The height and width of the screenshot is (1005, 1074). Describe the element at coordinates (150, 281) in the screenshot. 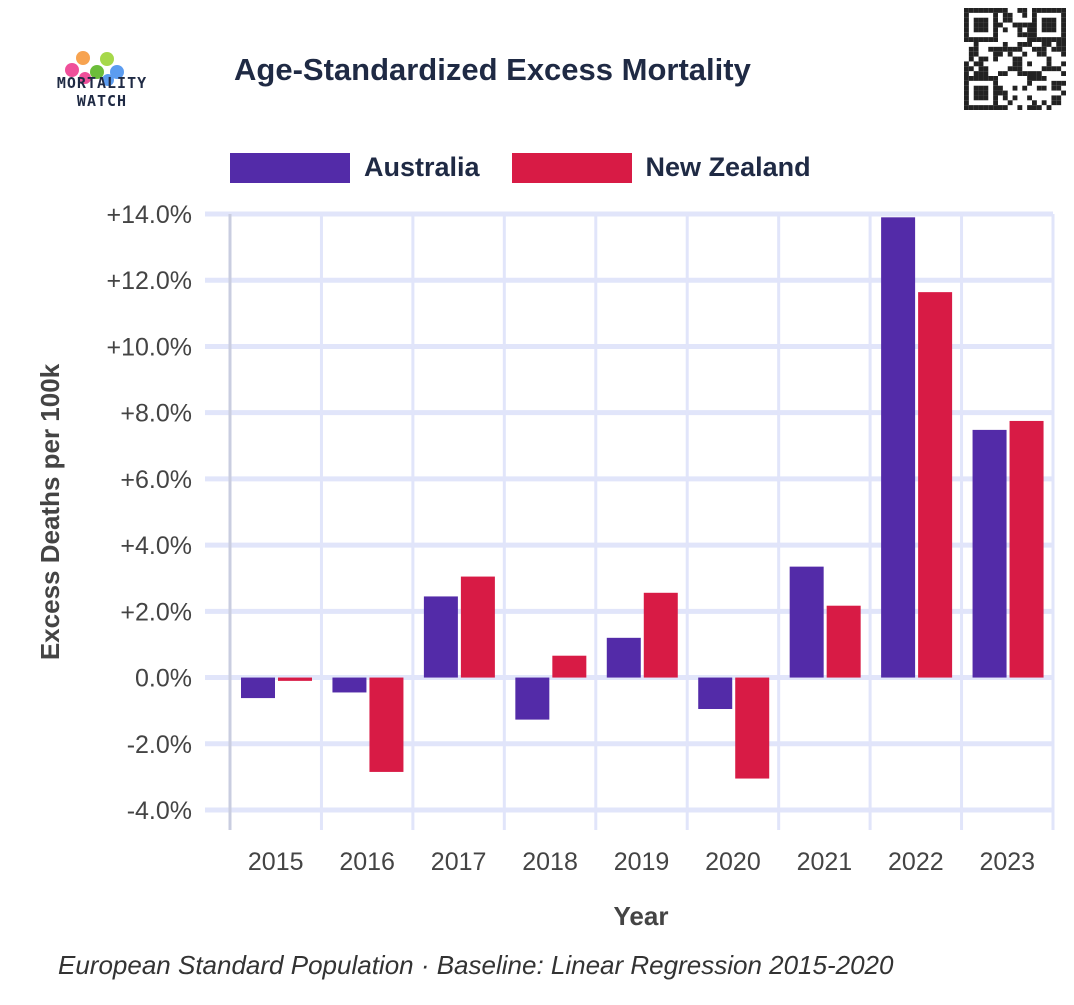

I see `y-tick-label: +12.0%` at that location.